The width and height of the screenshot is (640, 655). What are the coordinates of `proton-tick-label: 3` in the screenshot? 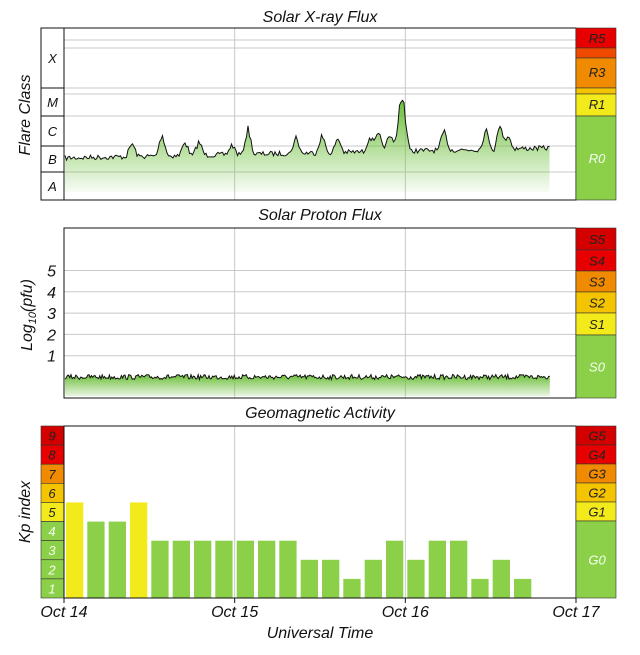 It's located at (51, 314).